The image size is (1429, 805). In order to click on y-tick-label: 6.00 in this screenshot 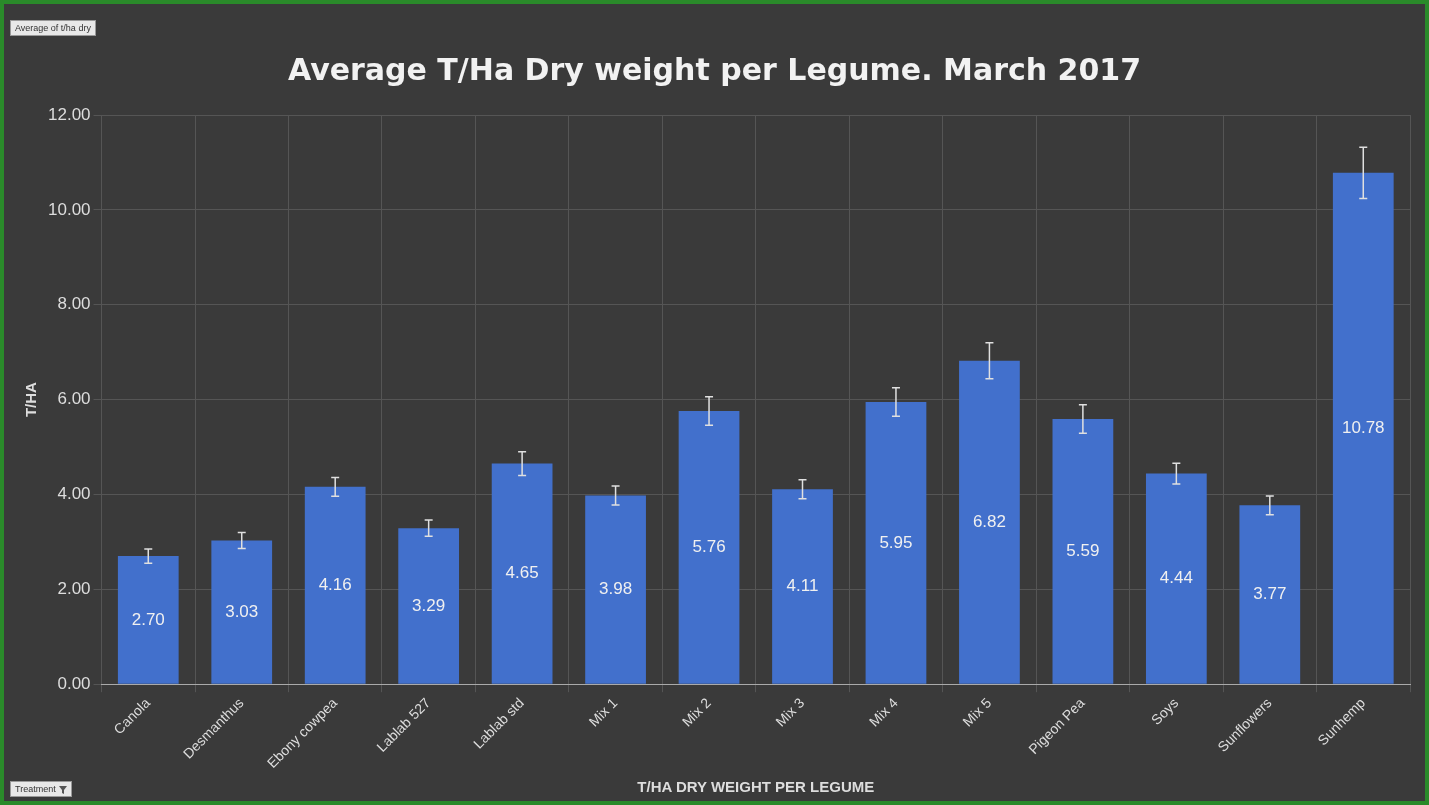, I will do `click(74, 399)`.